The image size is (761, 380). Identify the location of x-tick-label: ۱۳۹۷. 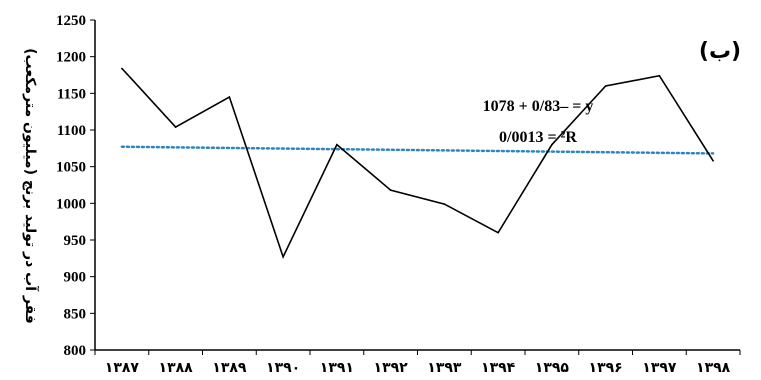
(659, 368).